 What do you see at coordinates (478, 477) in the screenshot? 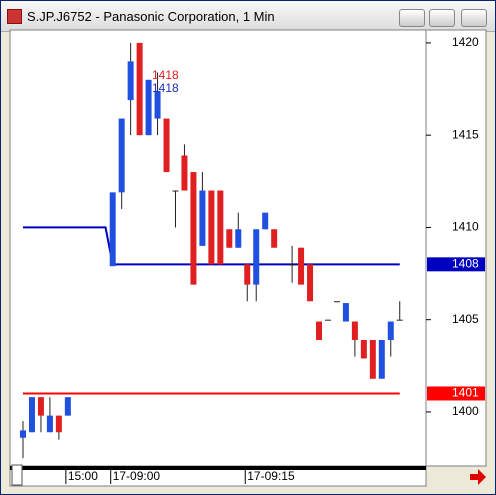
I see `scroll-arrow` at bounding box center [478, 477].